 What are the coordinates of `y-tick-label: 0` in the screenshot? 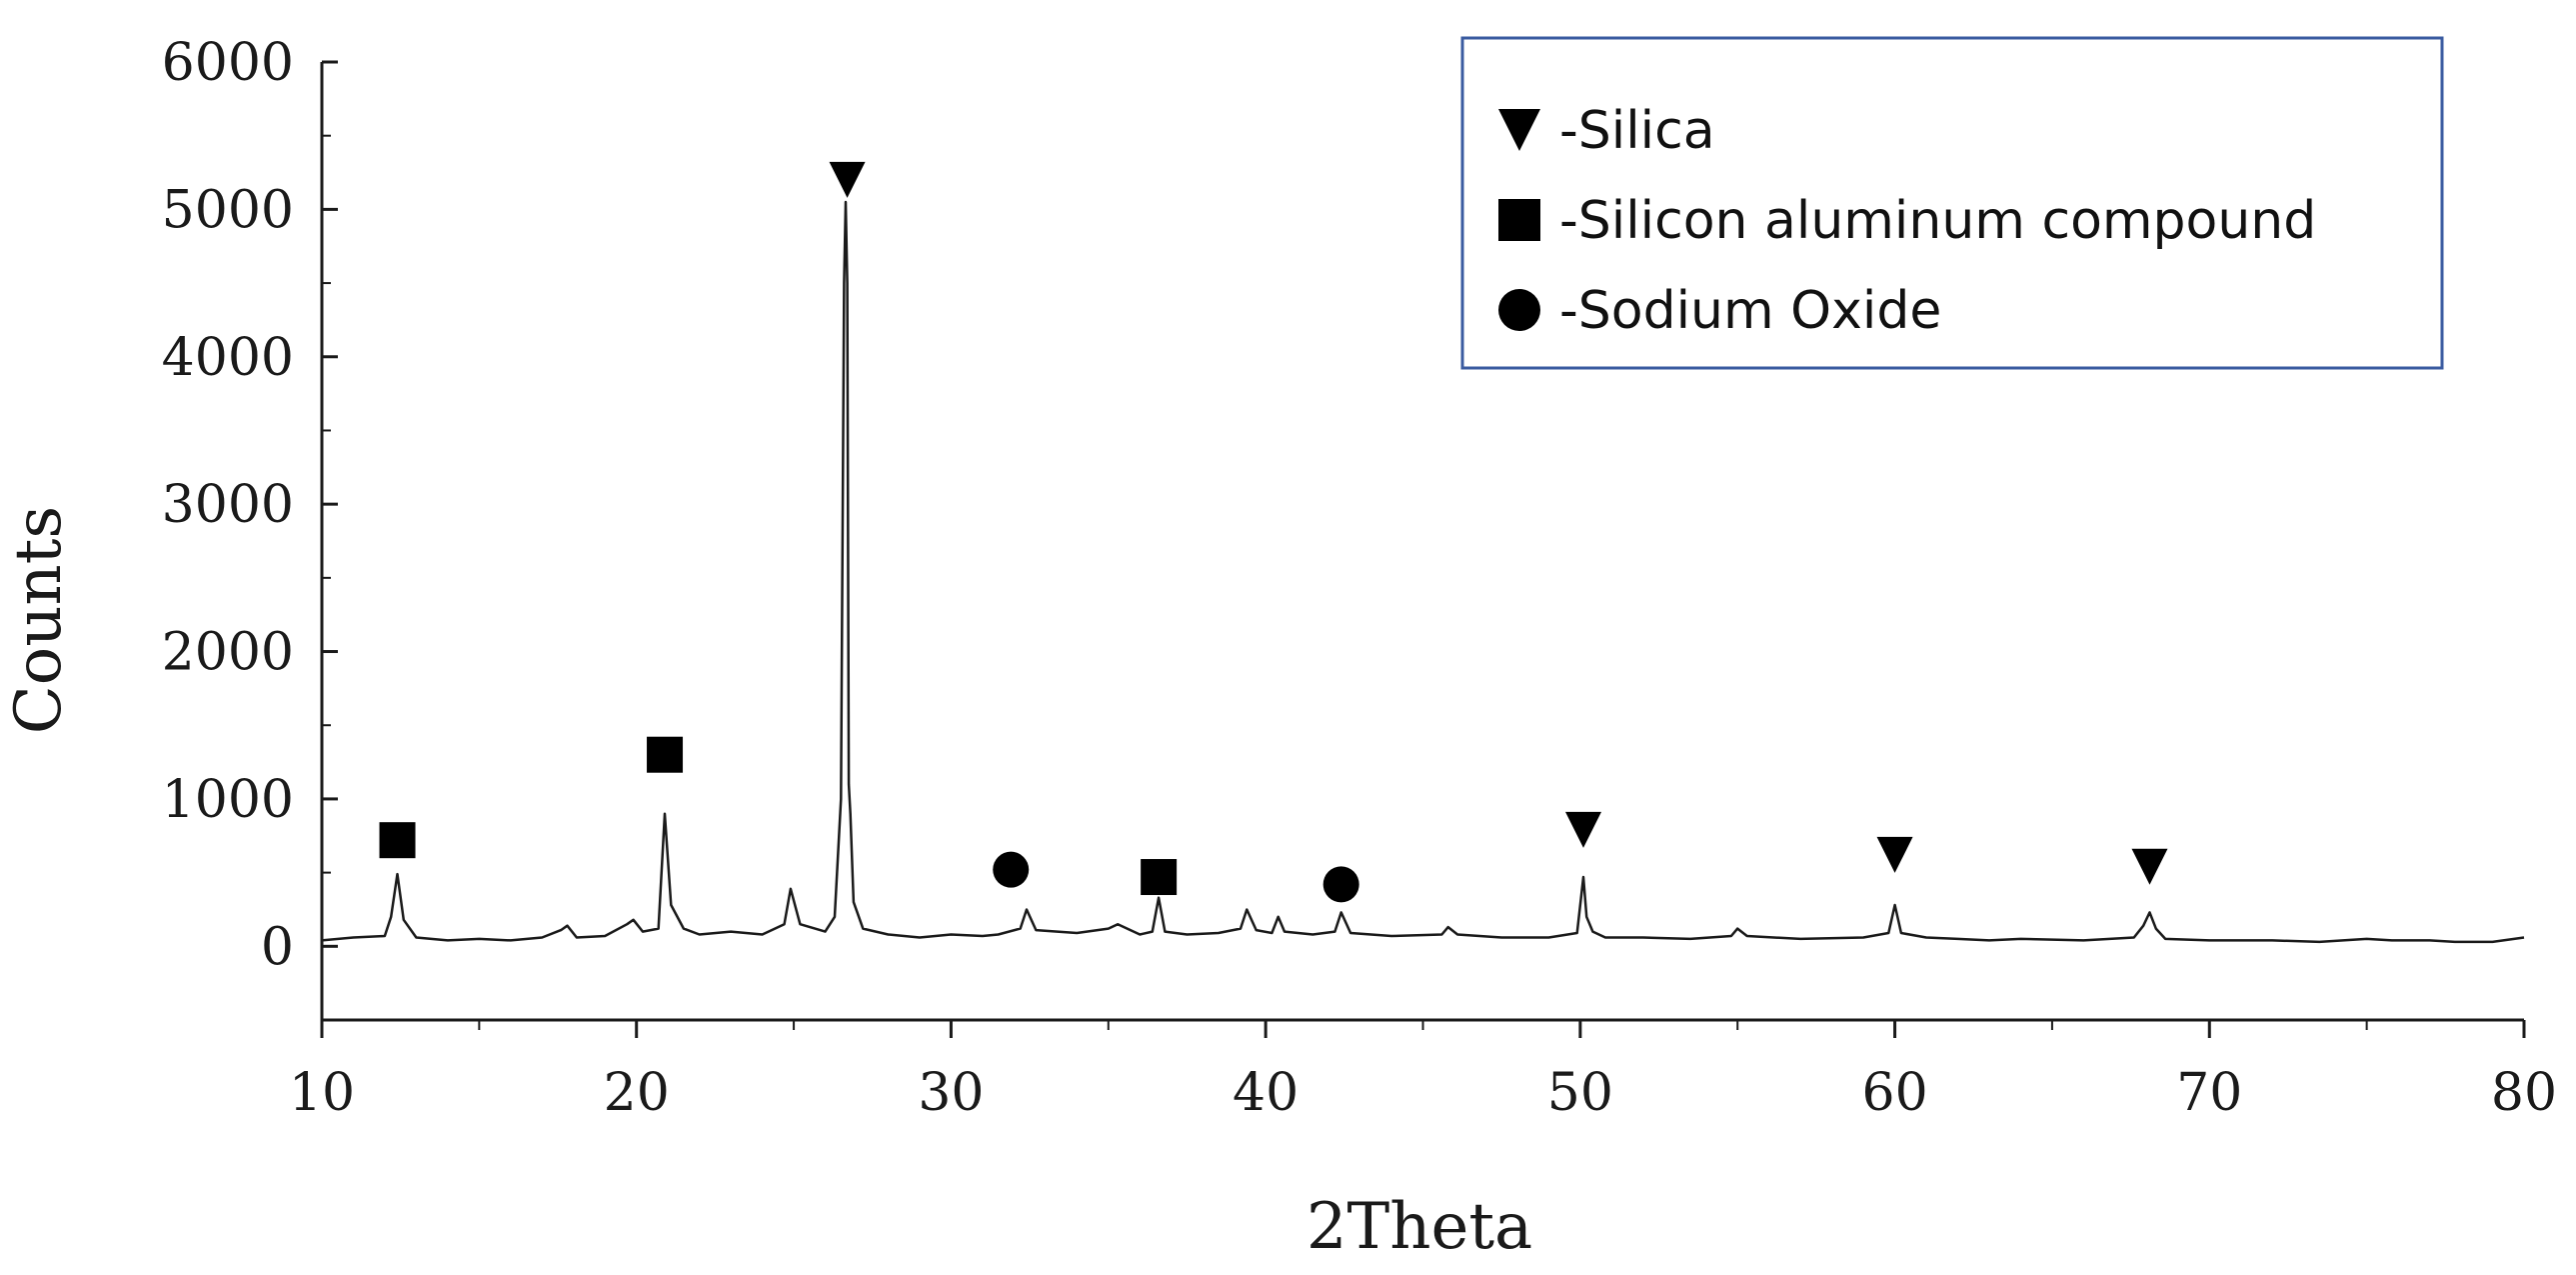 It's located at (277, 947).